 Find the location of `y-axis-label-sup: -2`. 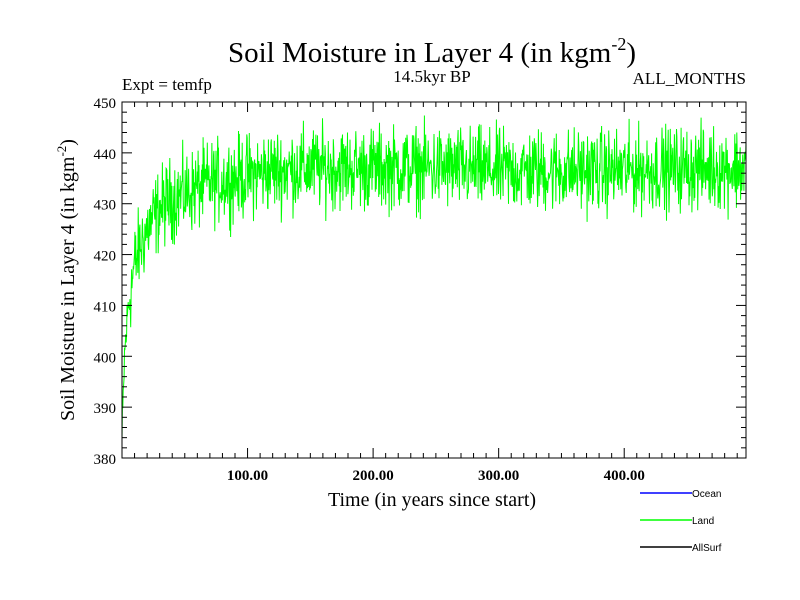

y-axis-label-sup: -2 is located at coordinates (61, 151).